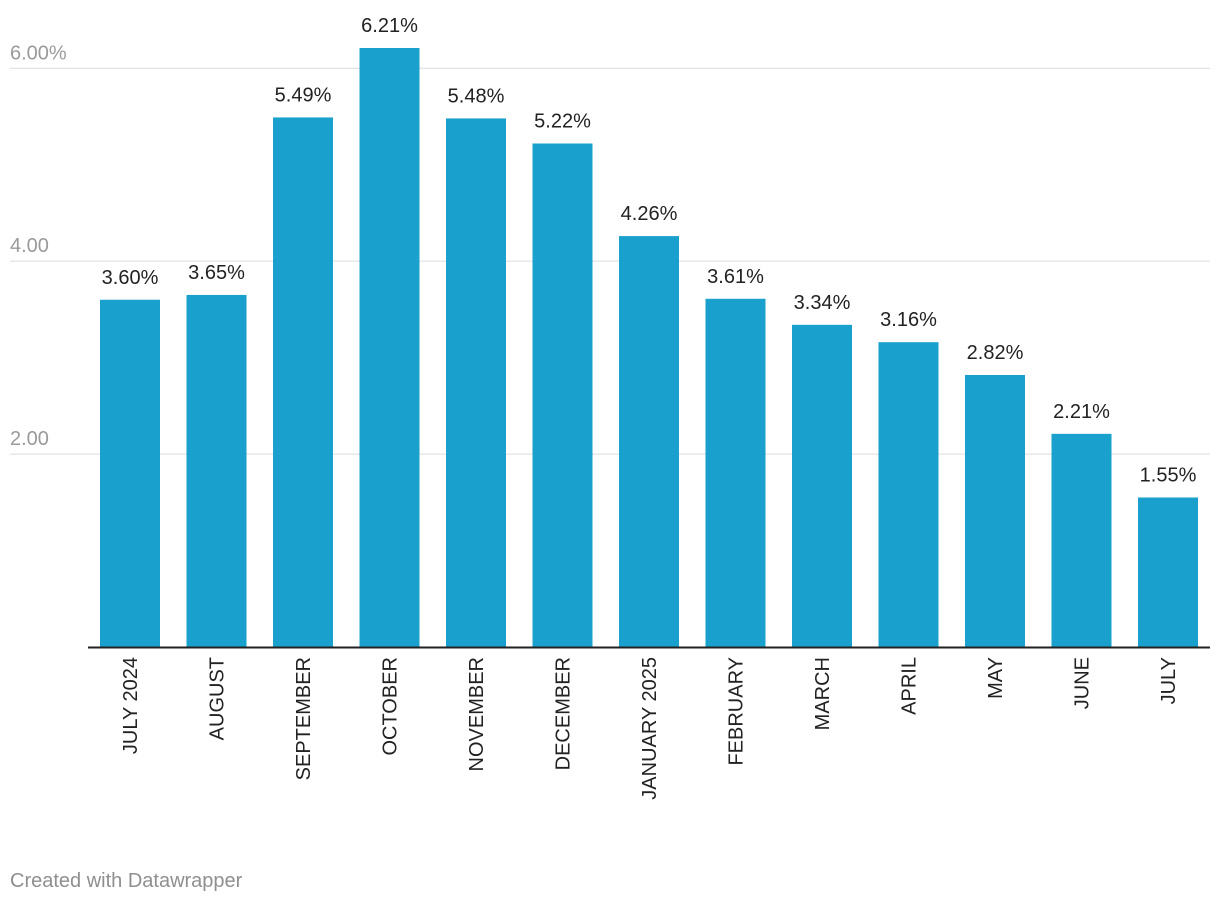 The image size is (1220, 906). Describe the element at coordinates (1083, 683) in the screenshot. I see `x-tick-label: JUNE` at that location.